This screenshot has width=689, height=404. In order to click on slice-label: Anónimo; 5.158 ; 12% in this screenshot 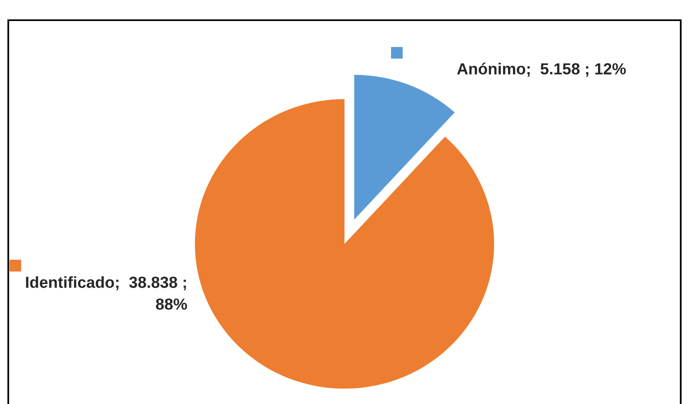, I will do `click(541, 69)`.